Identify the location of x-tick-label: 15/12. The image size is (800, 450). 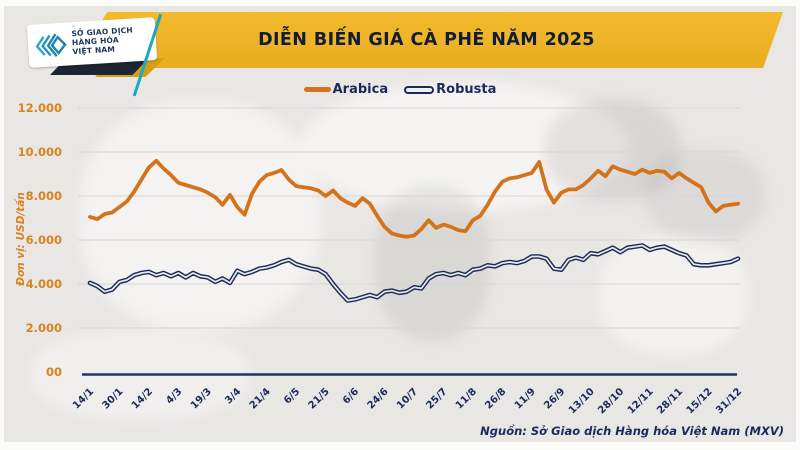
(700, 401).